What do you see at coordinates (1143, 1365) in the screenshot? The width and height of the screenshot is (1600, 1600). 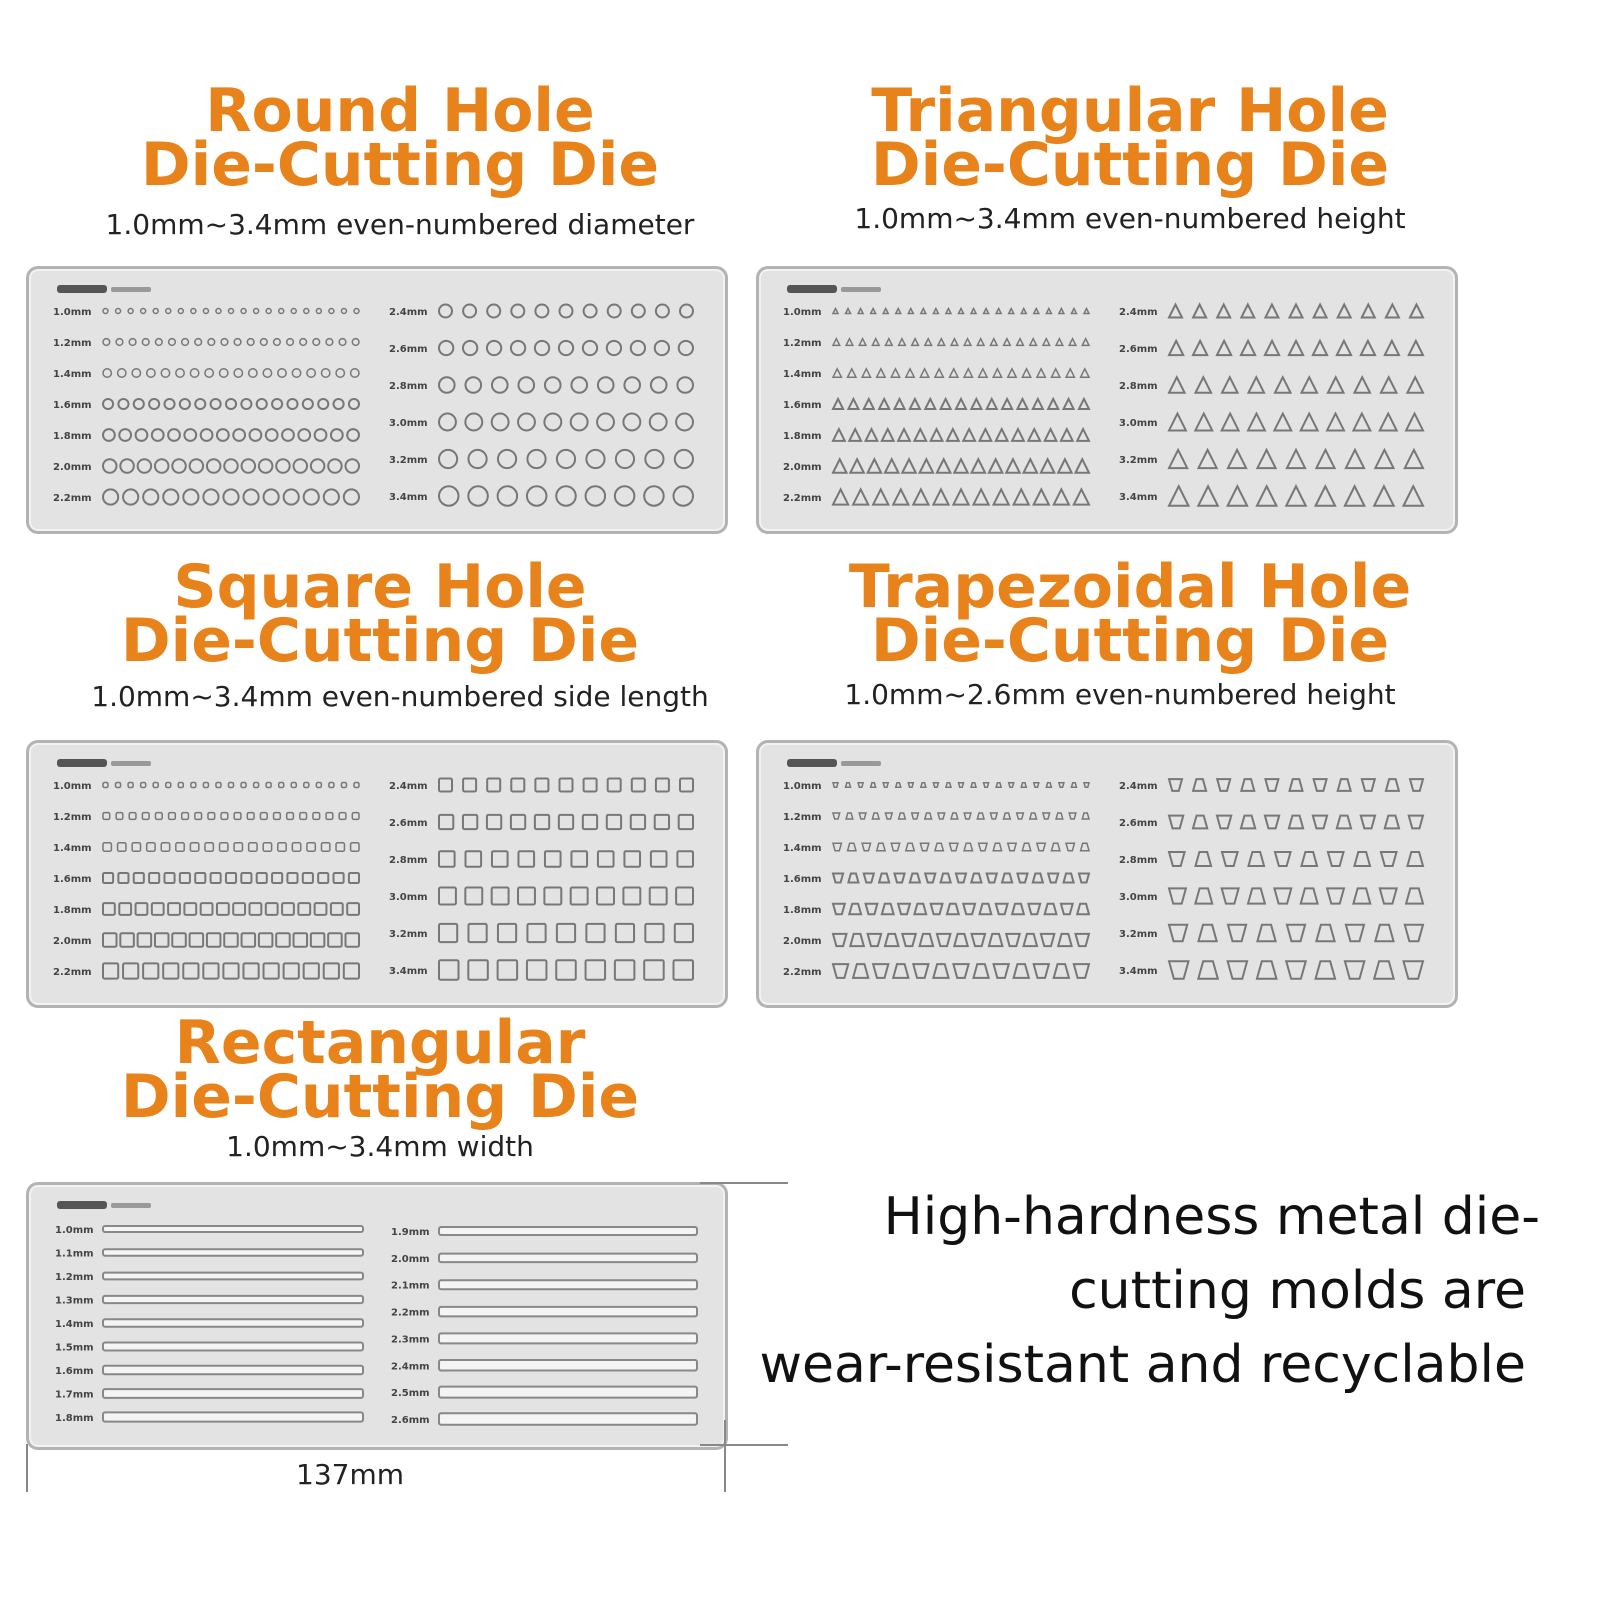 I see `tagline-line3: wear-resistant and recyclable` at bounding box center [1143, 1365].